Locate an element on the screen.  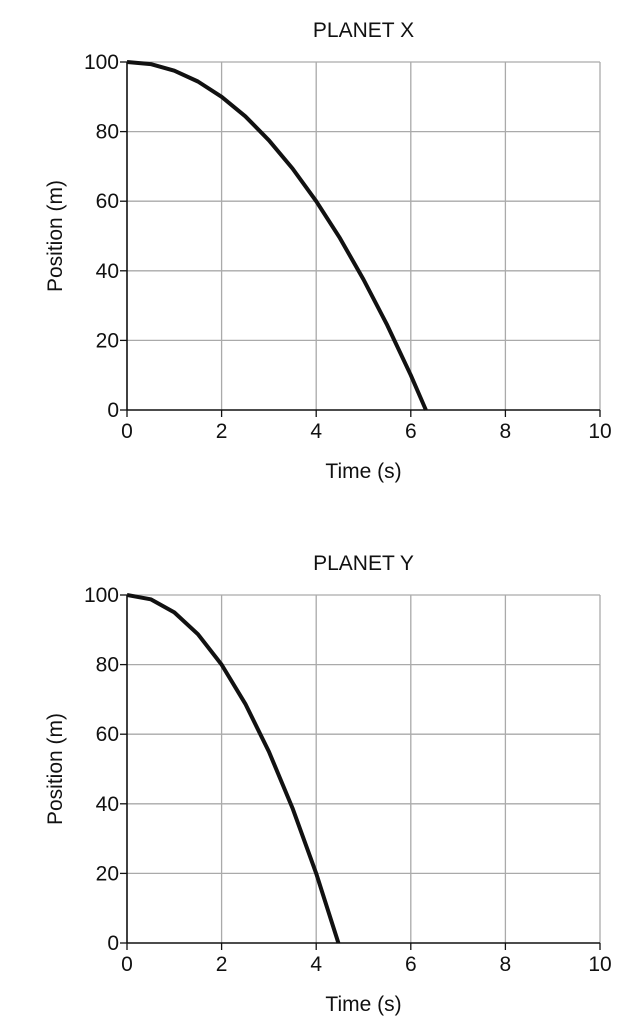
position-curve is located at coordinates (233, 768).